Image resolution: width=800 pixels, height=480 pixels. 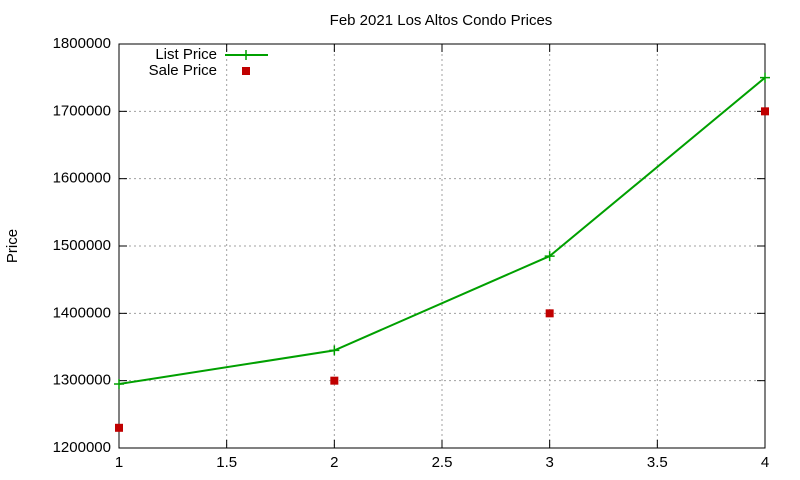 What do you see at coordinates (765, 462) in the screenshot?
I see `x-tick-label: 4` at bounding box center [765, 462].